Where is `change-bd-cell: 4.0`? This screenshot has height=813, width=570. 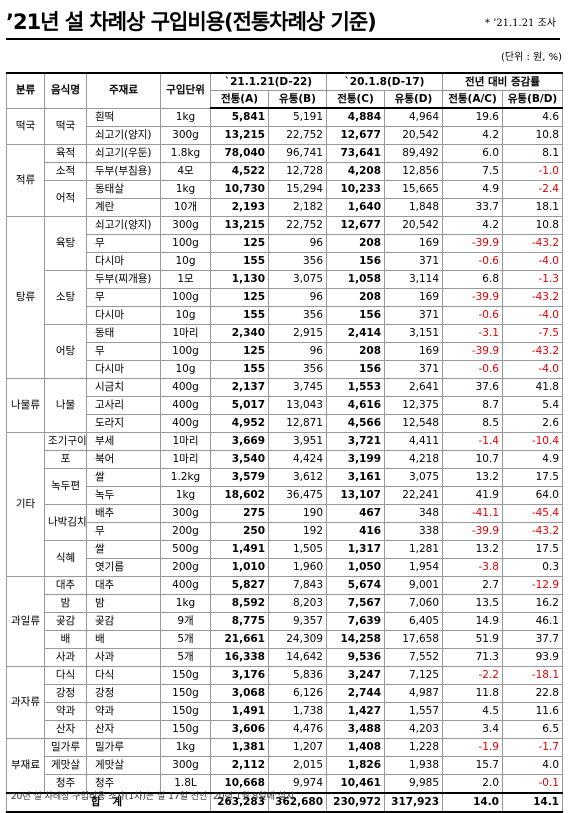 change-bd-cell: 4.0 is located at coordinates (532, 765).